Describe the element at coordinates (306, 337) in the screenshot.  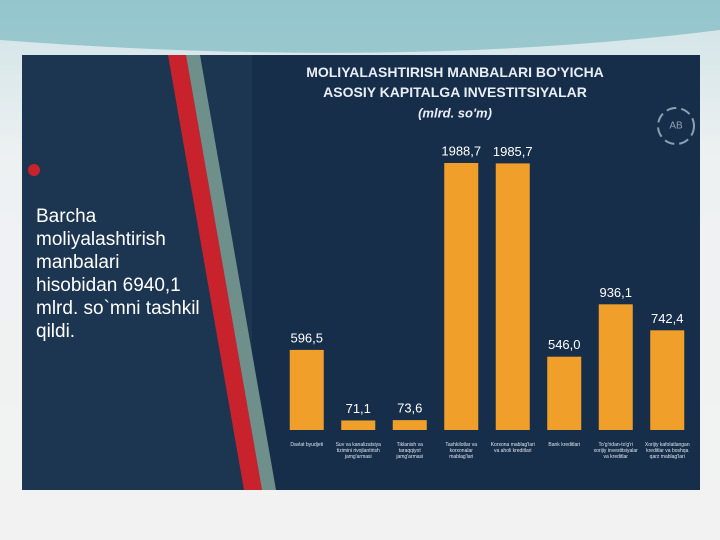
I see `value-label: 596,5` at that location.